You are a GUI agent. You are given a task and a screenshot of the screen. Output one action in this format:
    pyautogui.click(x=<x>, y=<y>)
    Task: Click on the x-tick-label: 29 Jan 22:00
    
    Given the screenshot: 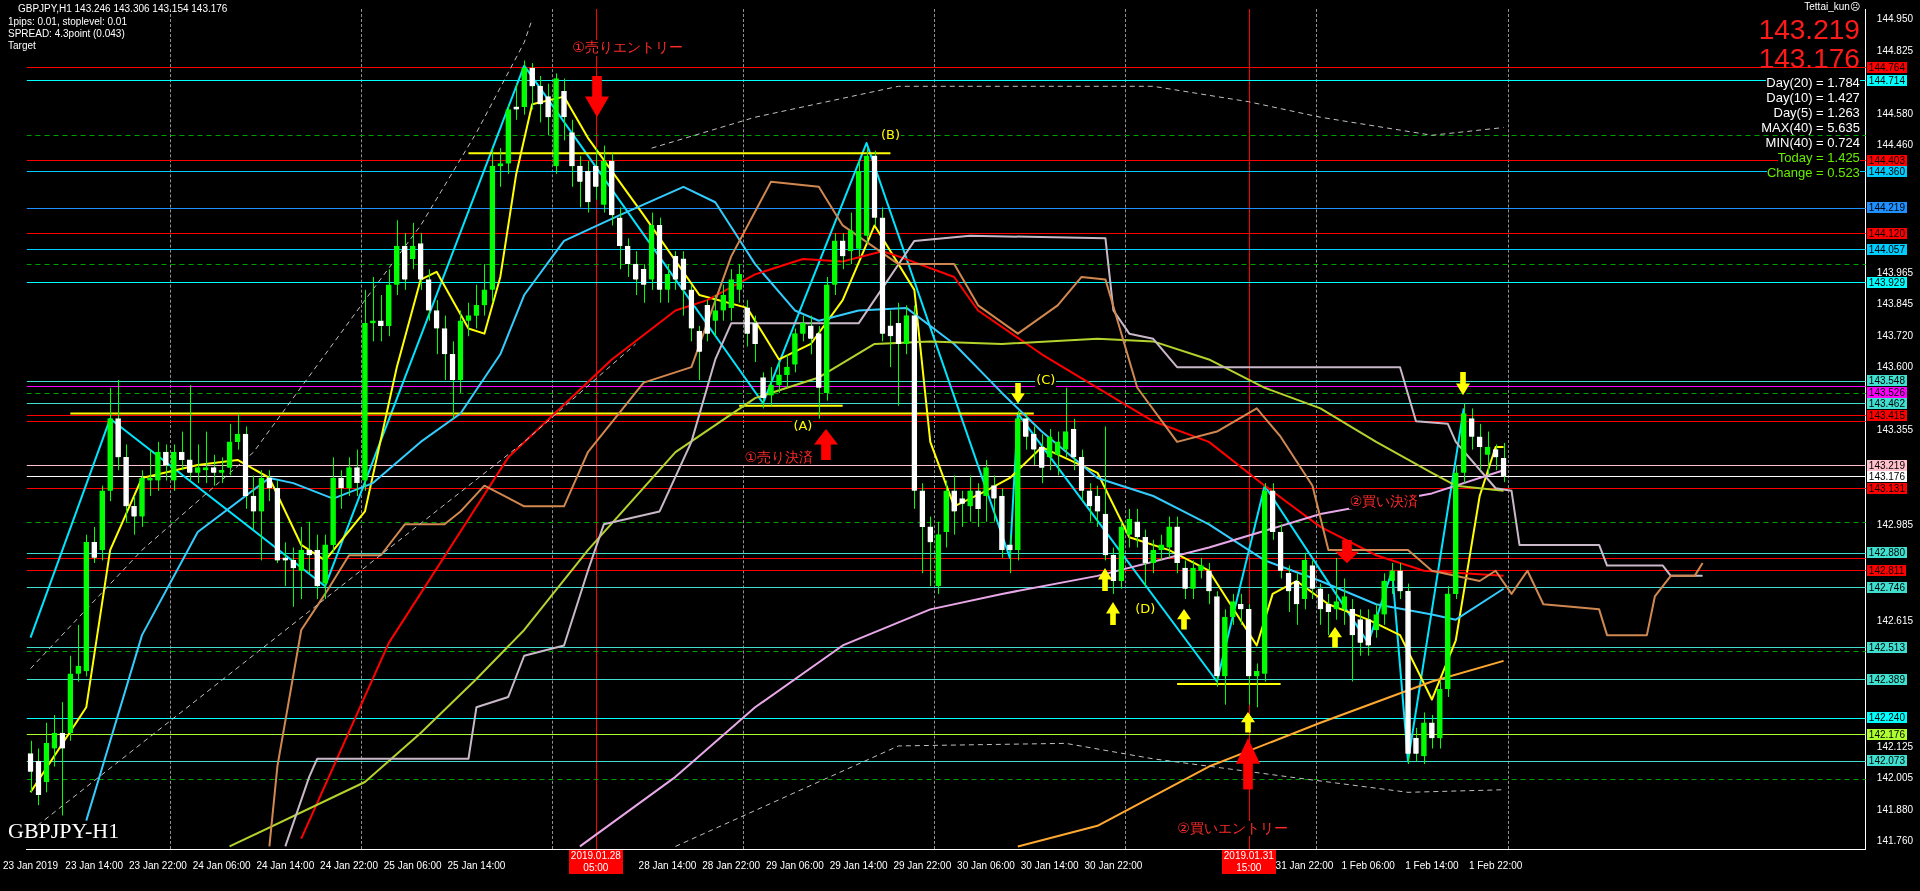 What is the action you would take?
    pyautogui.click(x=922, y=865)
    